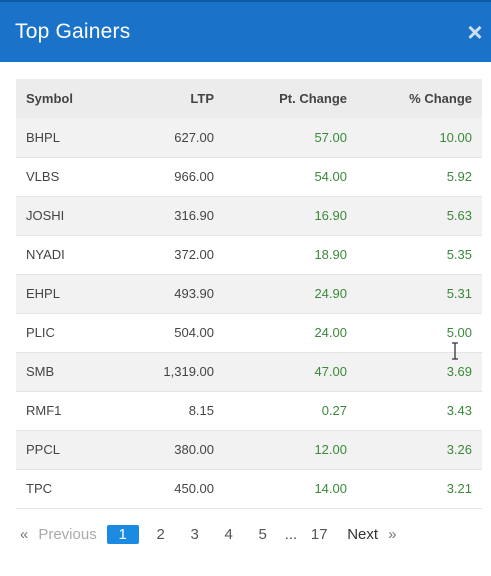  I want to click on cell-pt-change: 12.00, so click(330, 449).